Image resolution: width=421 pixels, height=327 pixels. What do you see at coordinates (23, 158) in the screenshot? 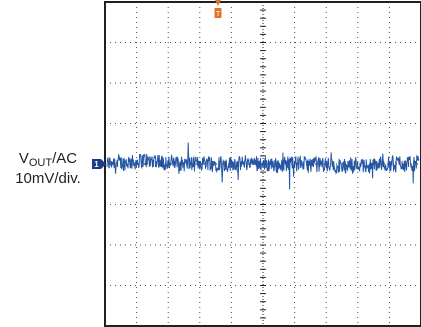
I see `channel-name-main: V` at bounding box center [23, 158].